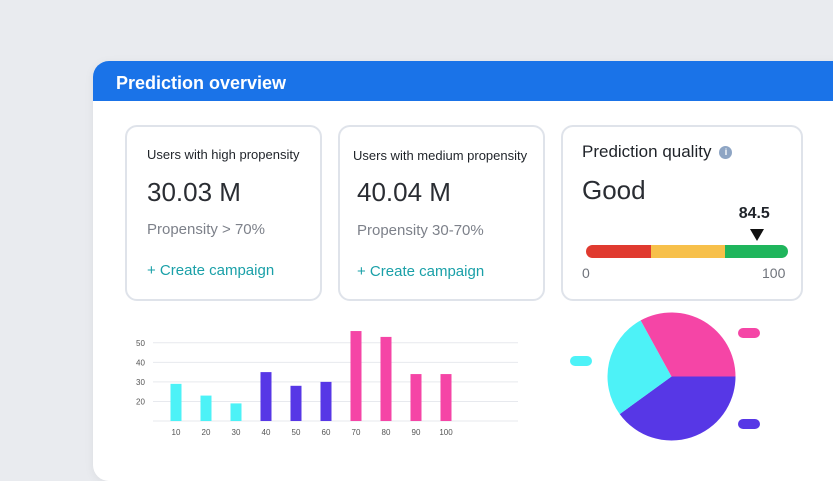  I want to click on x-tick-label: 10, so click(176, 432).